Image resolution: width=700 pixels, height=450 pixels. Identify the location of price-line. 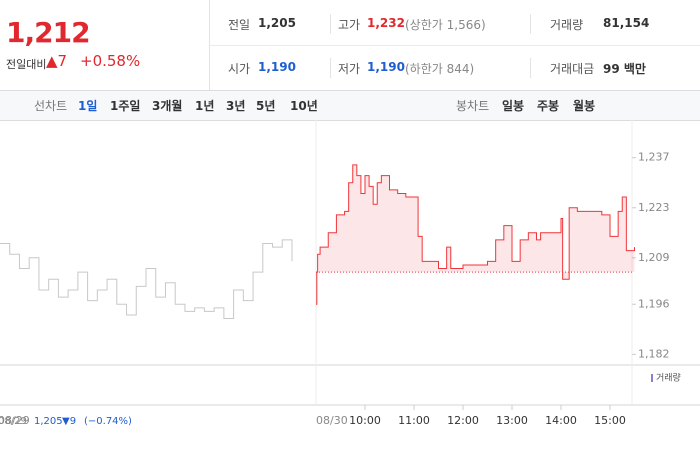
(475, 234).